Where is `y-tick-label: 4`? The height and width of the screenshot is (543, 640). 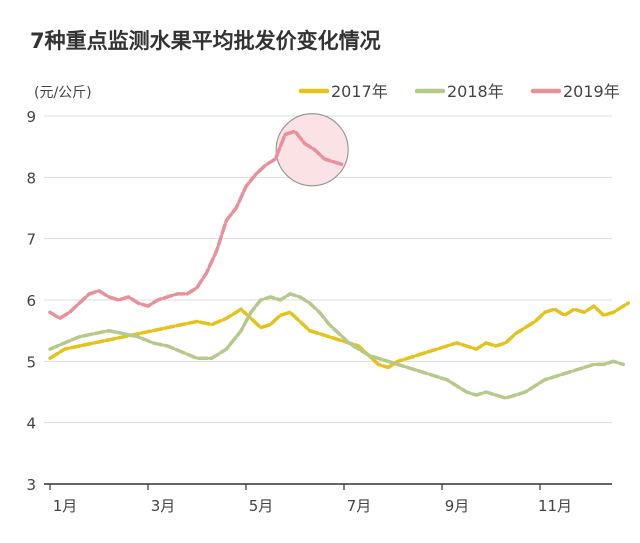 y-tick-label: 4 is located at coordinates (31, 424).